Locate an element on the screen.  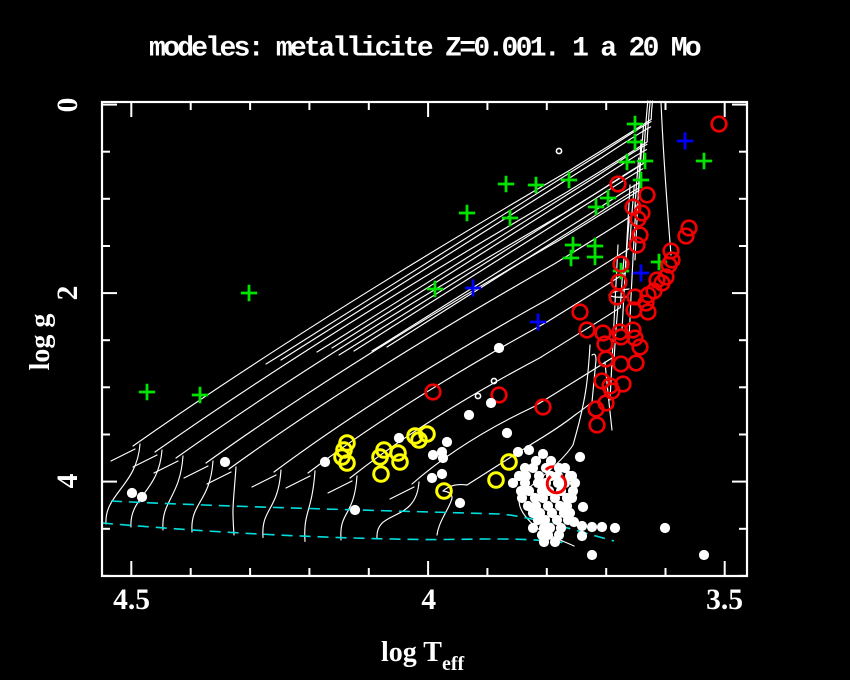
svg-text: 3.5 is located at coordinates (724, 600).